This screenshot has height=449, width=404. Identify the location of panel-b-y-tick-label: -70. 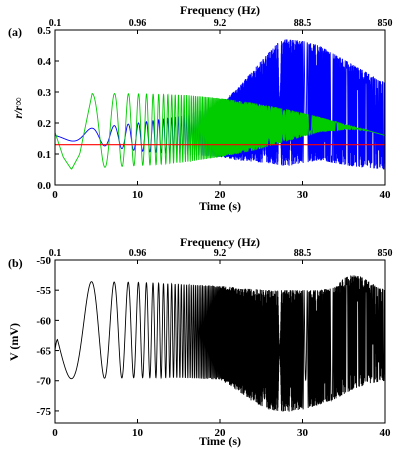
(43, 382).